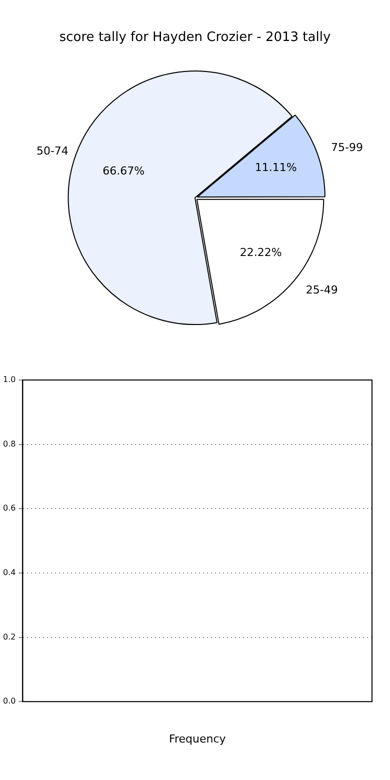 Image resolution: width=390 pixels, height=780 pixels. What do you see at coordinates (9, 637) in the screenshot?
I see `y-tick-label: 0.2` at bounding box center [9, 637].